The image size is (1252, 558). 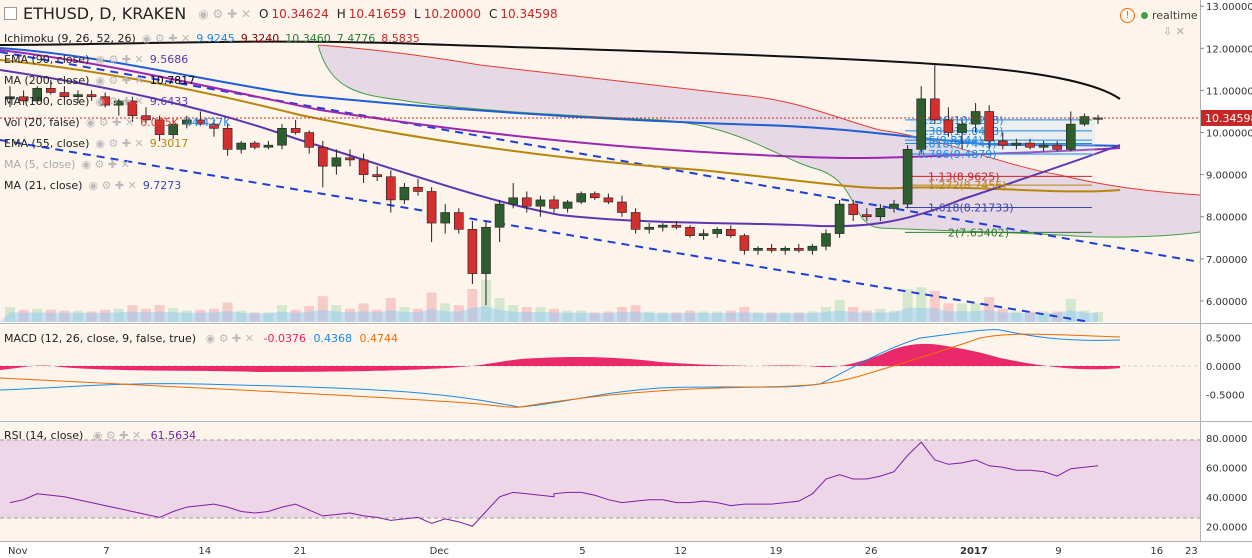 I want to click on pane-controls: ⇩ ✕, so click(x=1174, y=31).